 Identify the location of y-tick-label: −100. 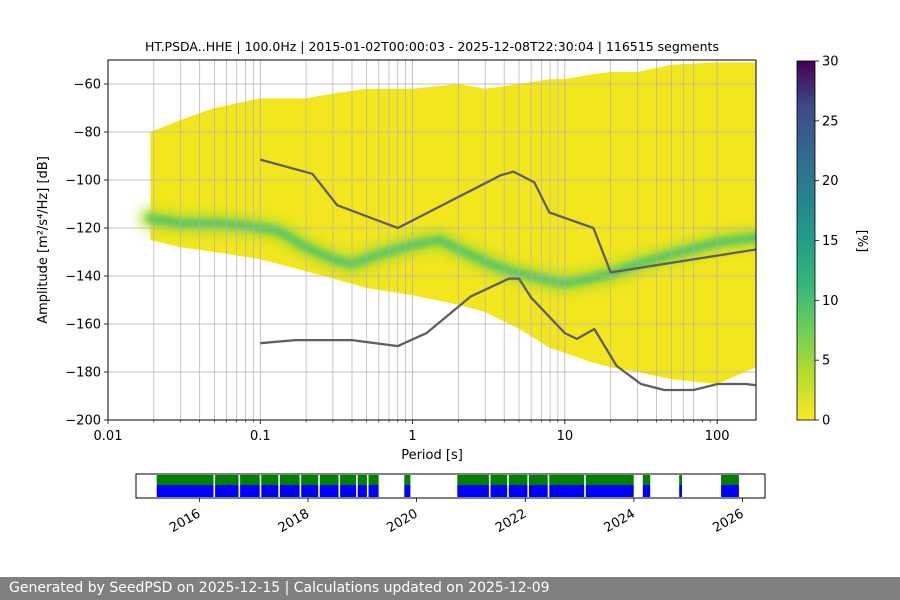
(83, 181).